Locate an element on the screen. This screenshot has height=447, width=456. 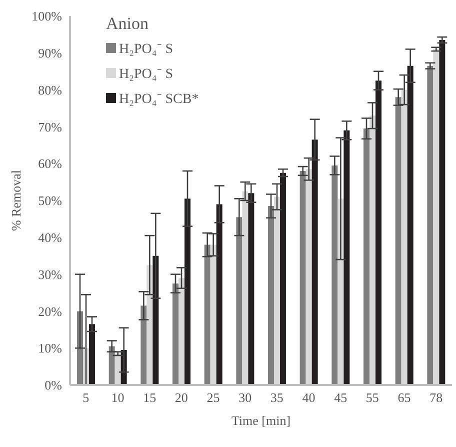
x-tick-label: 5 is located at coordinates (86, 398).